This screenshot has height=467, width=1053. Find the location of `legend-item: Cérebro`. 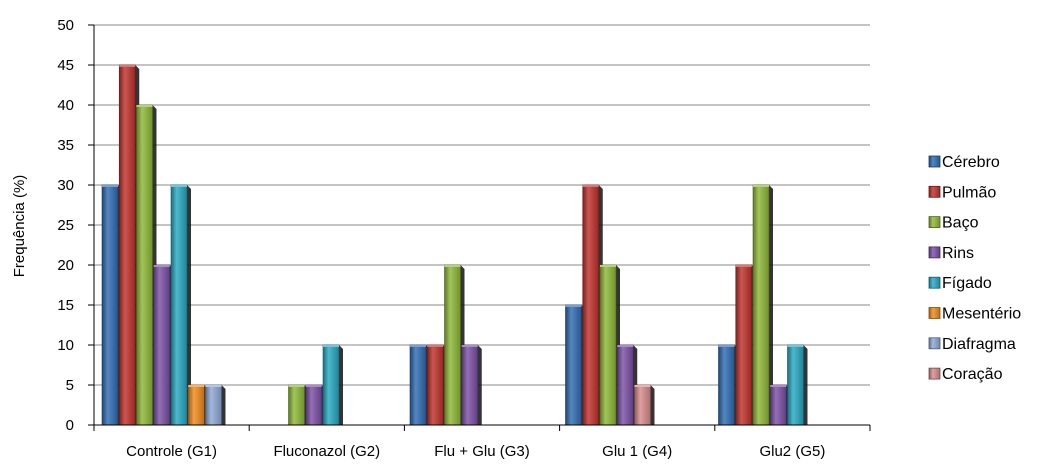

legend-item: Cérebro is located at coordinates (964, 162).